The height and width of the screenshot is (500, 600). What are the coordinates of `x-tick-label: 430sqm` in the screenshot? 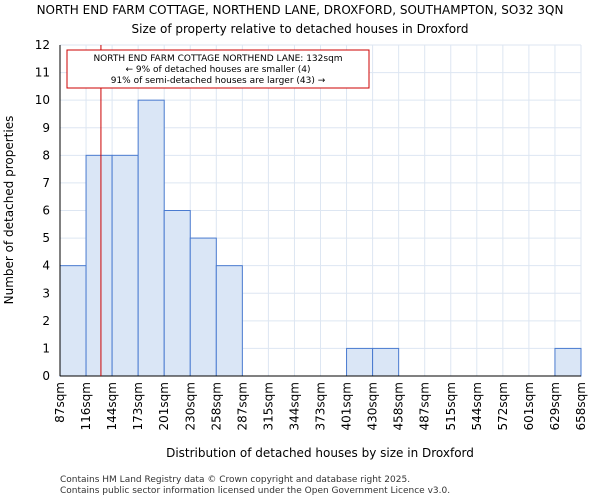 It's located at (373, 406).